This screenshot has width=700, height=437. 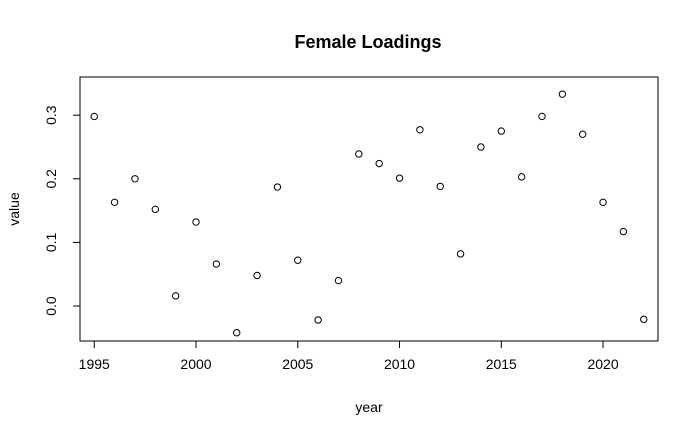 I want to click on x-axis: 1995 2000 2005 2010 2015 2020, so click(x=349, y=356).